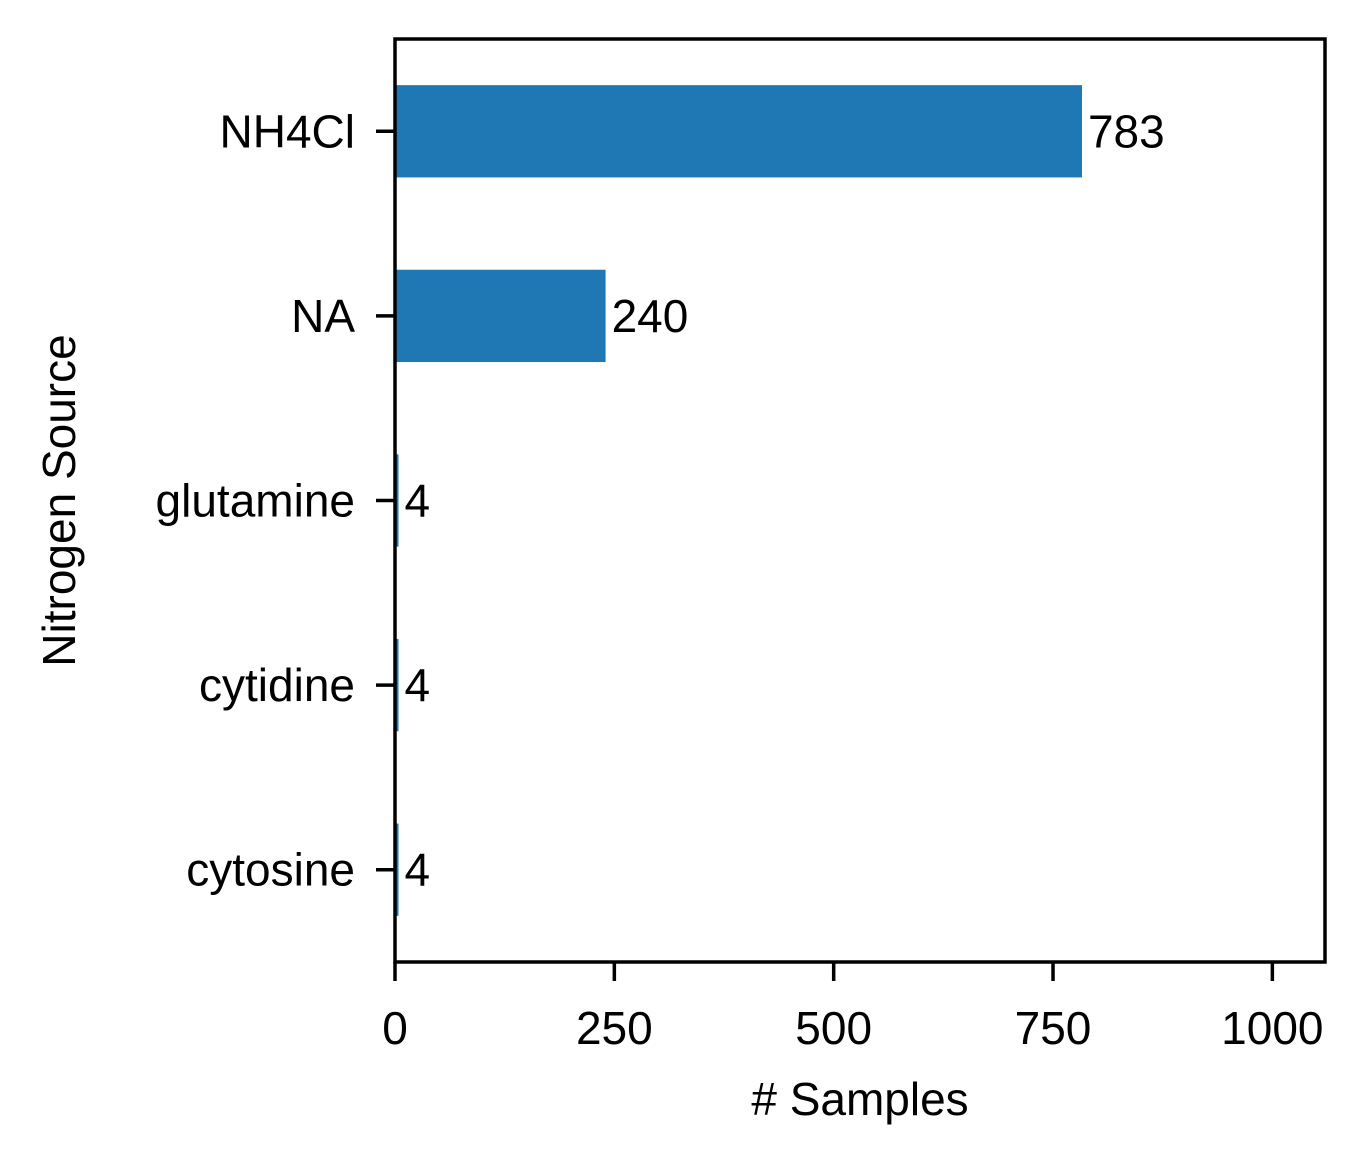 This screenshot has width=1372, height=1173. Describe the element at coordinates (500, 316) in the screenshot. I see `bar-NA` at that location.